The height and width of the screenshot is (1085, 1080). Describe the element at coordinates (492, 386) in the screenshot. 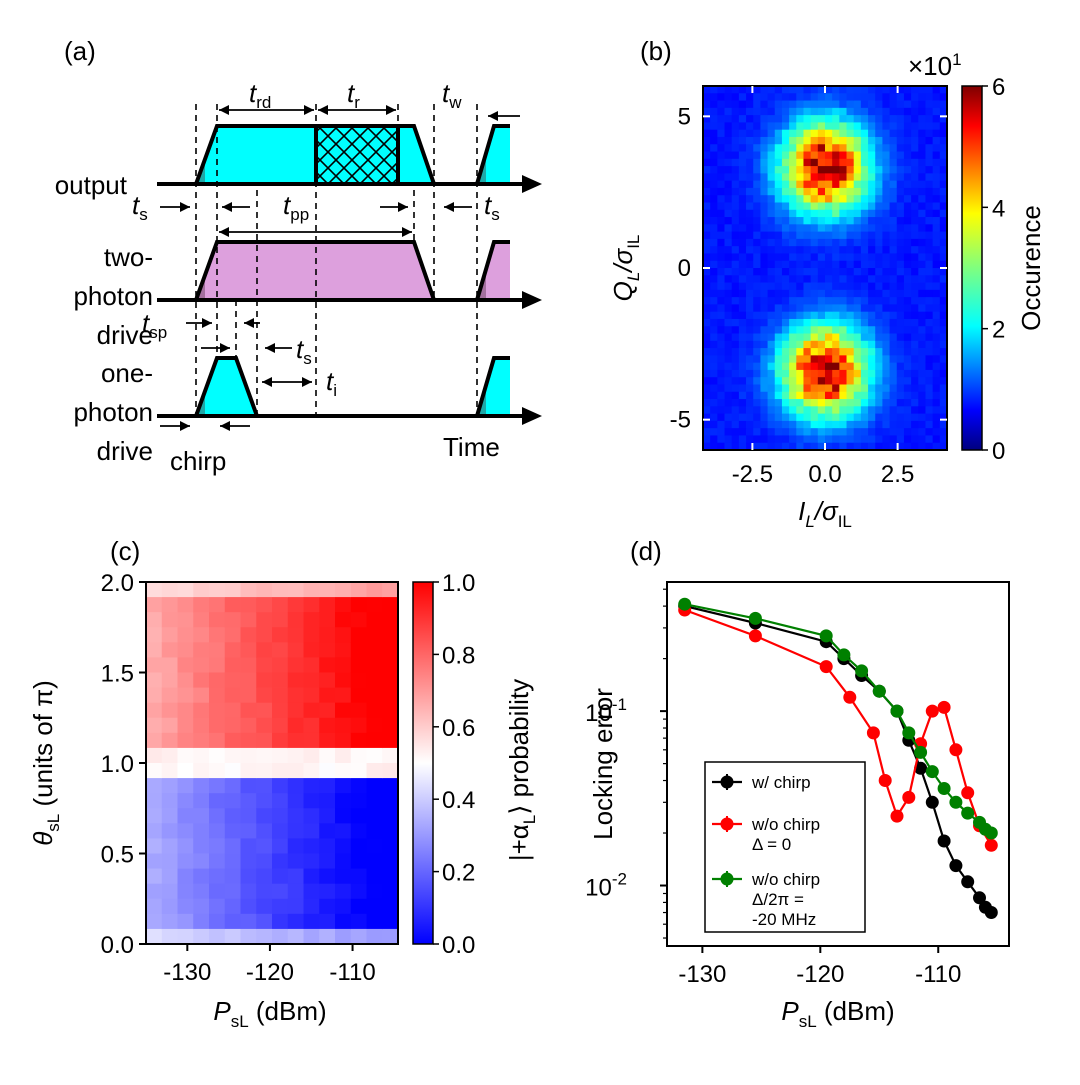

I see `one-photon-next-outline` at that location.